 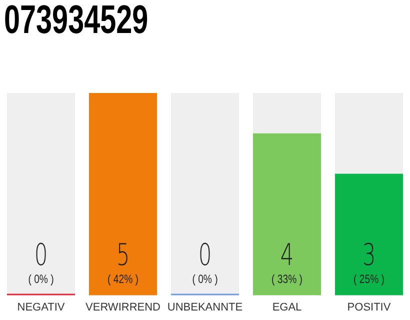 What do you see at coordinates (76, 21) in the screenshot?
I see `chart-title: 073934529` at bounding box center [76, 21].